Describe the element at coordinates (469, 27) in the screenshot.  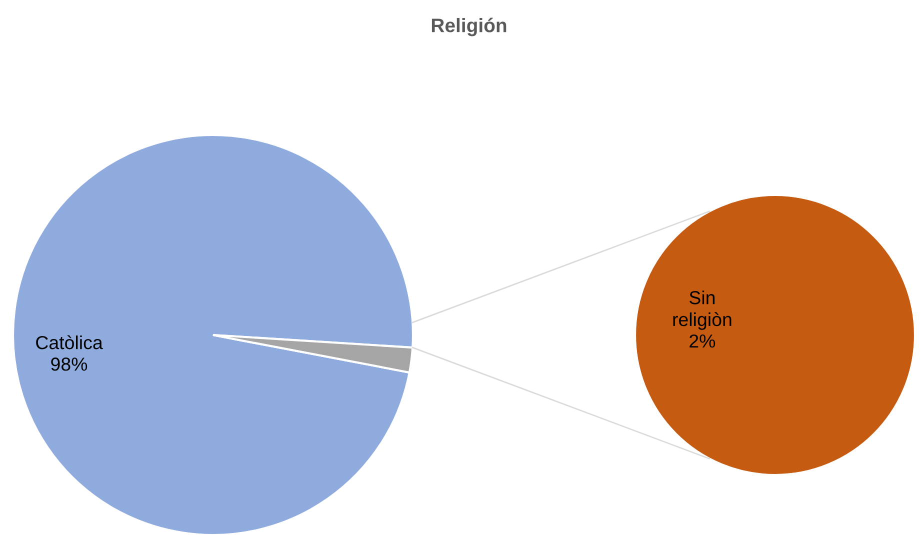
I see `text: Religión` at that location.